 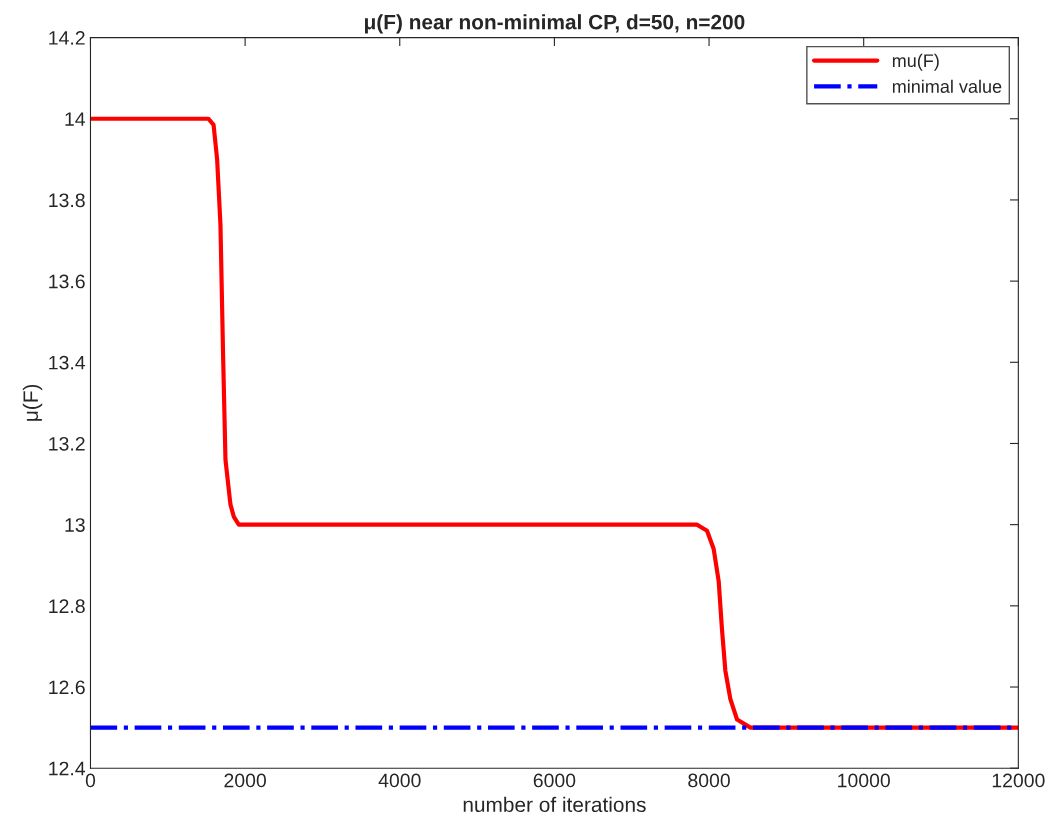 What do you see at coordinates (75, 119) in the screenshot?
I see `y-tick-label: 14` at bounding box center [75, 119].